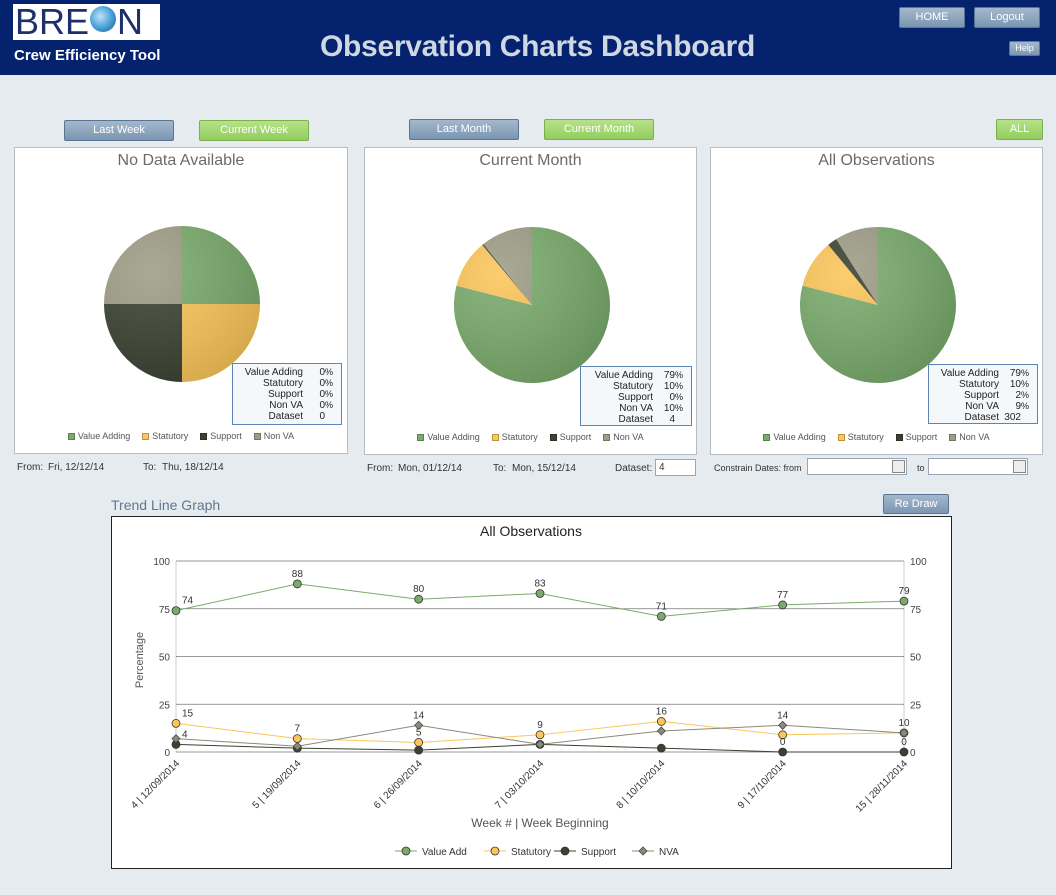 The image size is (1056, 895). What do you see at coordinates (430, 468) in the screenshot?
I see `from-date: Mon, 01/12/14` at bounding box center [430, 468].